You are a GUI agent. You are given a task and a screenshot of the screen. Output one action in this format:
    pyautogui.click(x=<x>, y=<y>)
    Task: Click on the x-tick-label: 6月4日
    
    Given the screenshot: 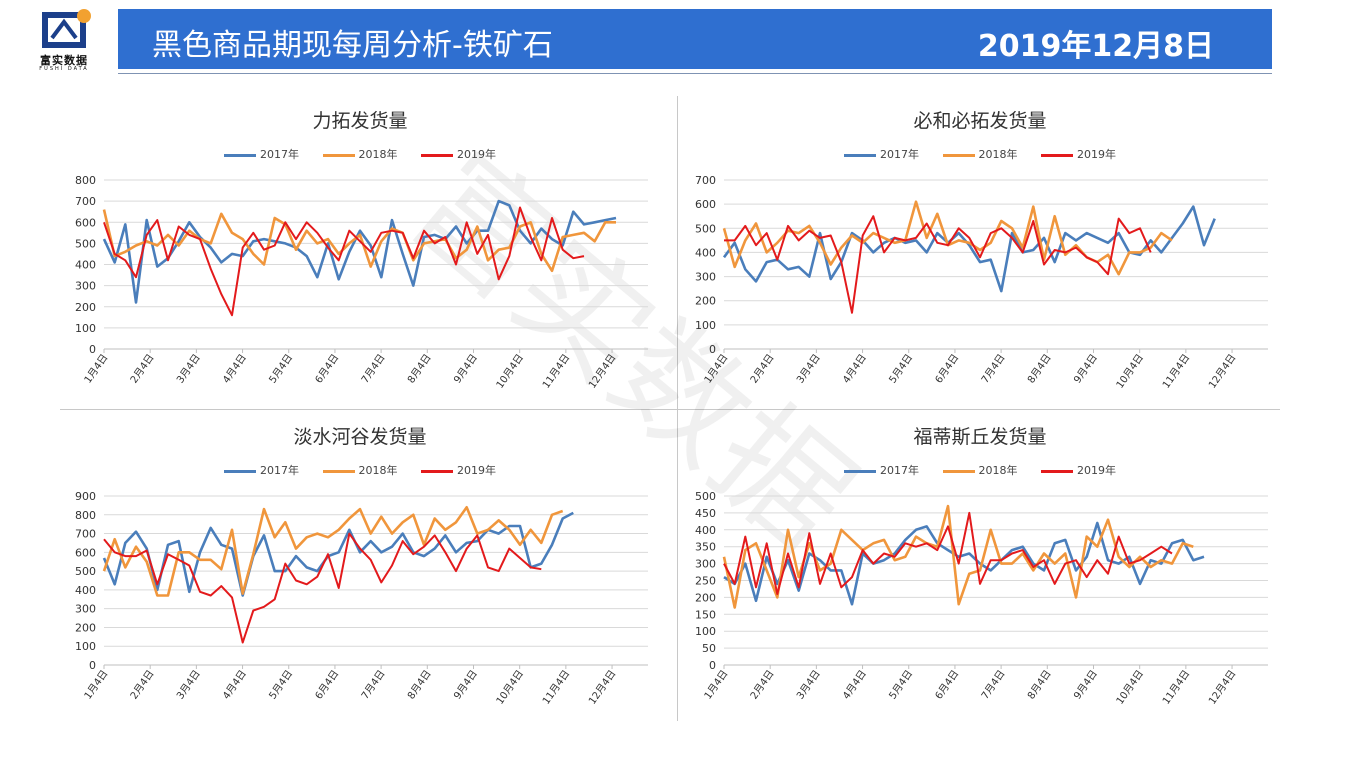 What is the action you would take?
    pyautogui.click(x=327, y=685)
    